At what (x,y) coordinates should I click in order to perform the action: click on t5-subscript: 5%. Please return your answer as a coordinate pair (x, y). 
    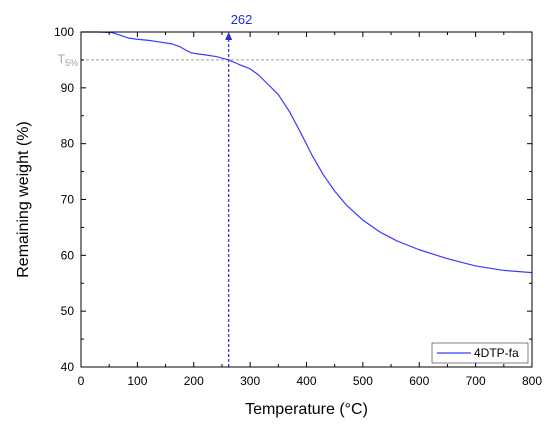
    Looking at the image, I should click on (71, 63).